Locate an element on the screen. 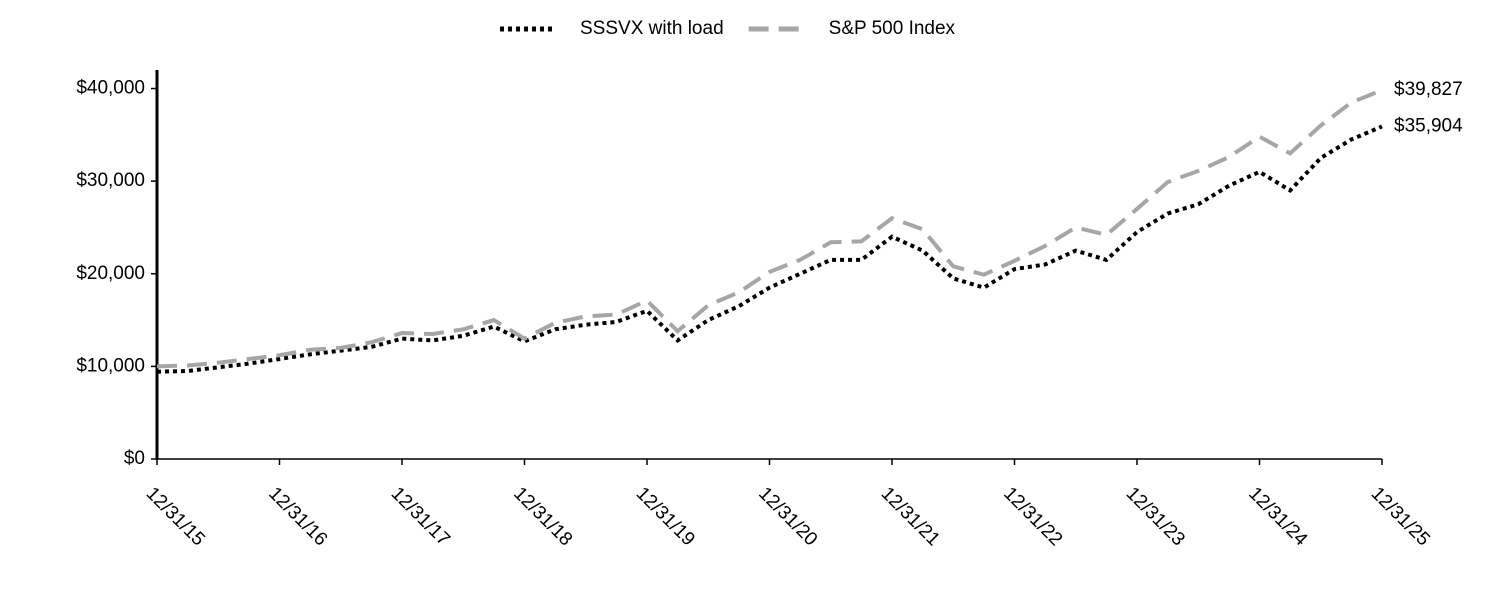  x-tick-label: 12/31/18 is located at coordinates (542, 516).